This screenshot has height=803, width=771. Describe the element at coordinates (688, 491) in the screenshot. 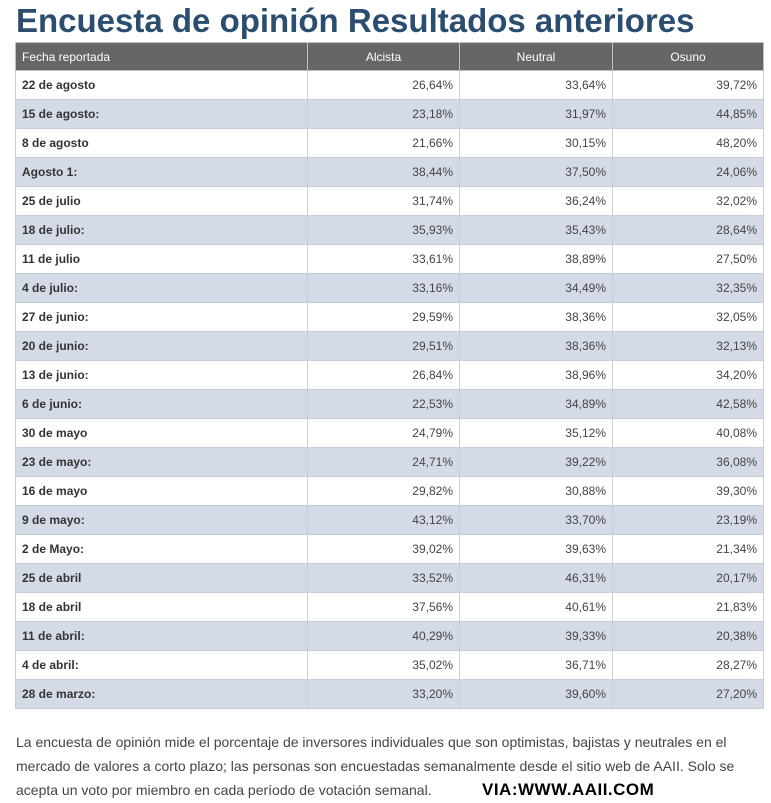

I see `bearish-cell: 39,30%` at that location.